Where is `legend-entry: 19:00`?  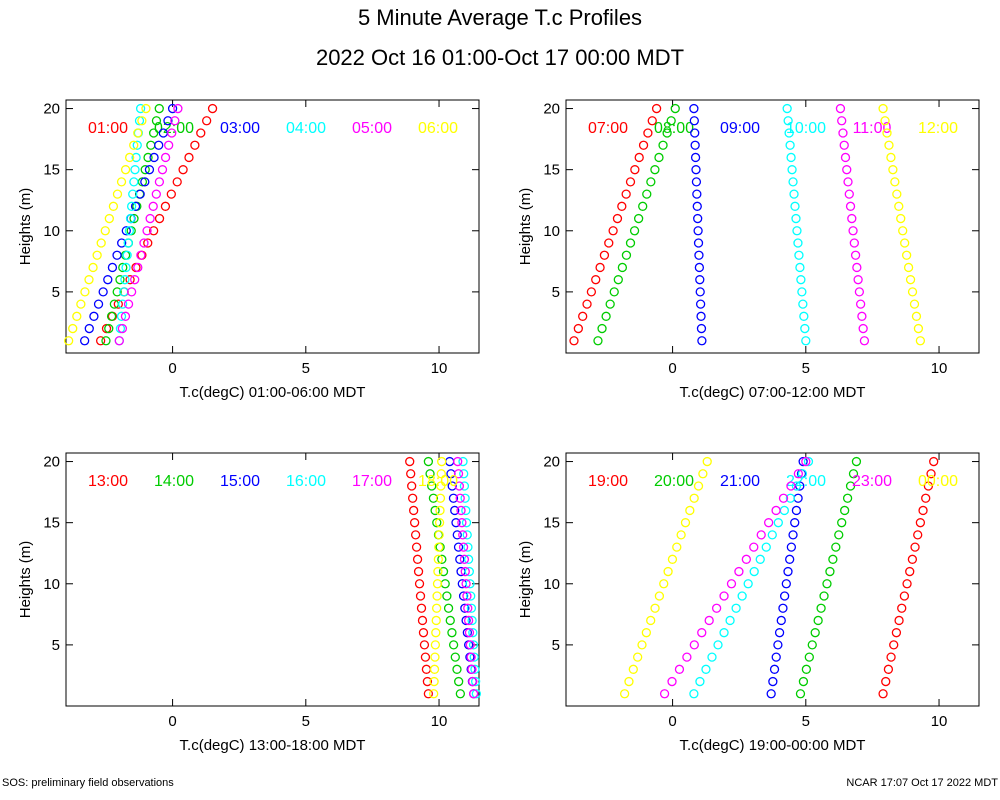
legend-entry: 19:00 is located at coordinates (608, 481).